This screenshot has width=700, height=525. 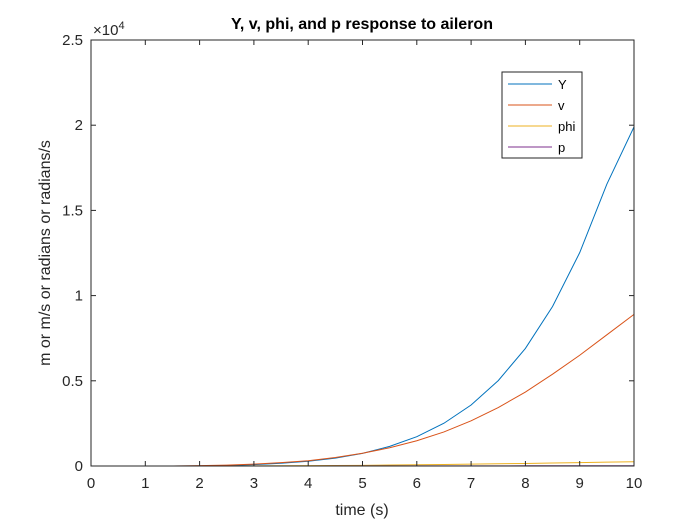 I want to click on x-tick-label: 5, so click(x=362, y=483).